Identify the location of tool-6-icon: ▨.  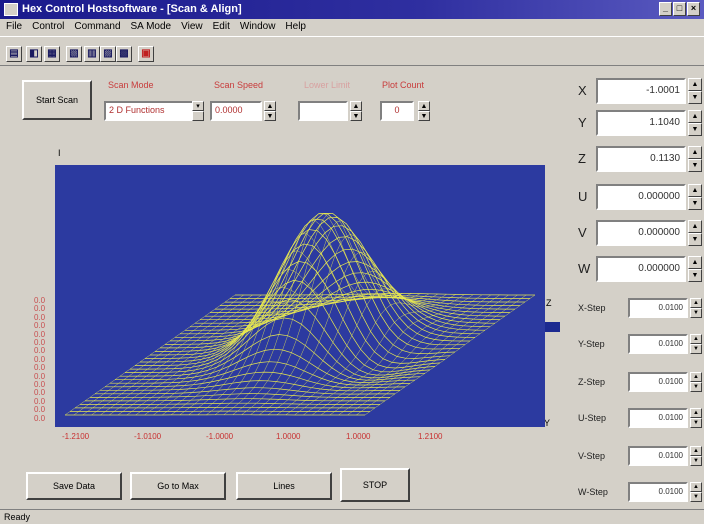
(108, 54).